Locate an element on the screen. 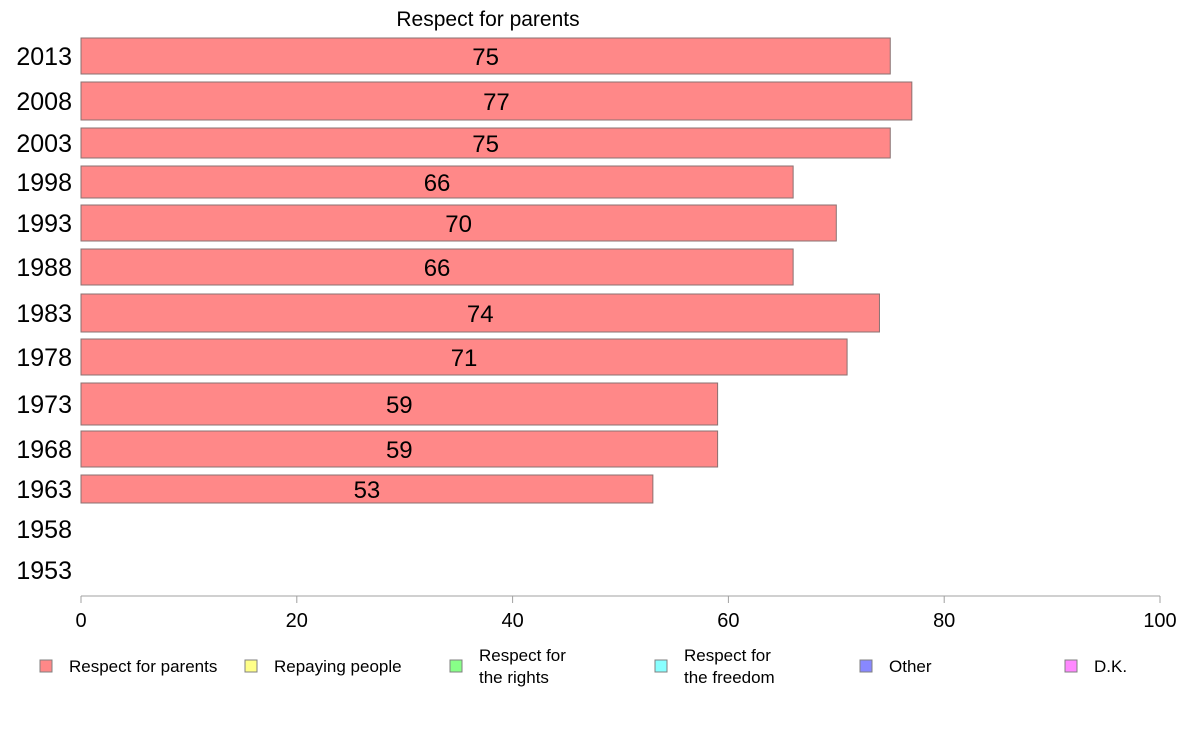  legend-item: Respect for the freedom is located at coordinates (714, 666).